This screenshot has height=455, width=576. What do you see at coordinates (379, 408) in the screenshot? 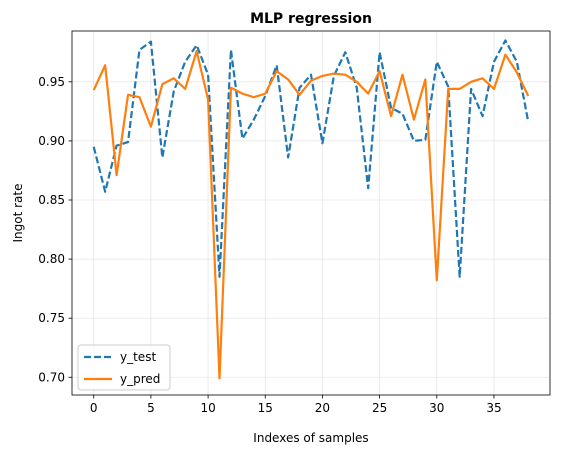
I see `x-tick-label: 25` at bounding box center [379, 408].